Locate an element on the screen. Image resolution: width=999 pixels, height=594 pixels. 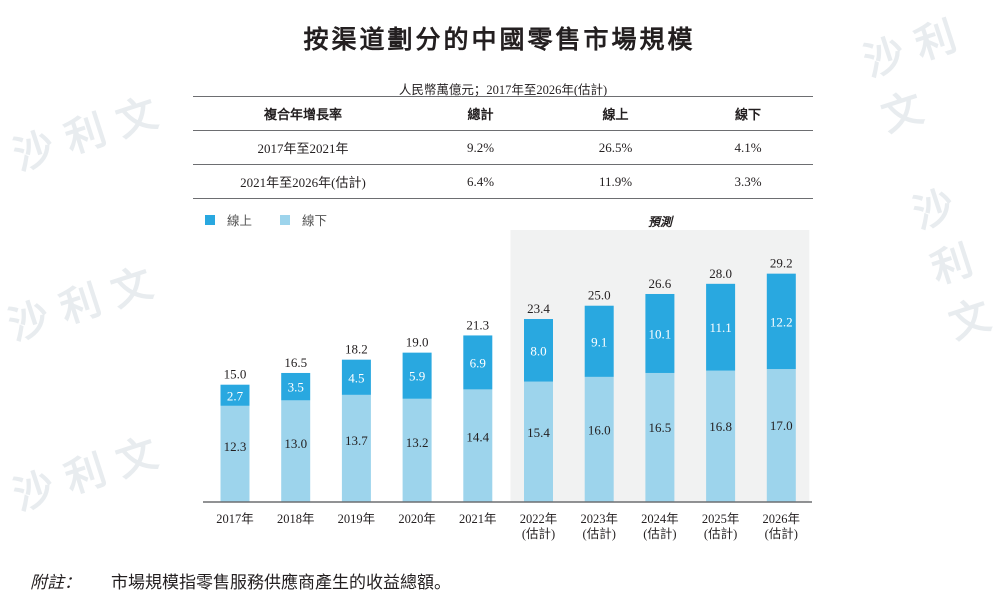
table-row: 2021年至2026年(估計) 6.4% 11.9% 3.3% is located at coordinates (503, 181).